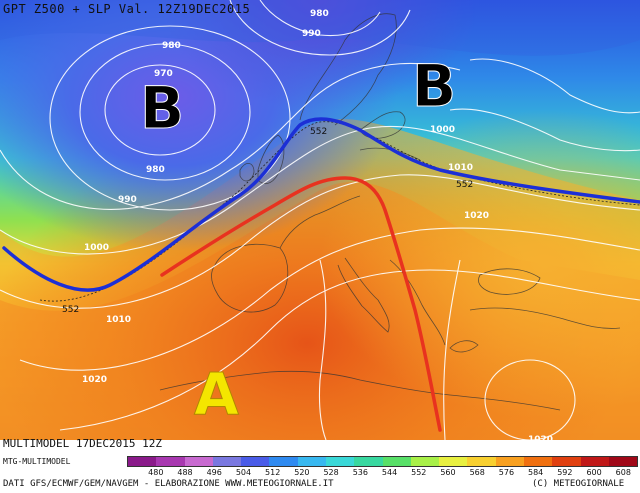 The width and height of the screenshot is (640, 493). Describe the element at coordinates (156, 472) in the screenshot. I see `scale-tick-label: 480` at that location.